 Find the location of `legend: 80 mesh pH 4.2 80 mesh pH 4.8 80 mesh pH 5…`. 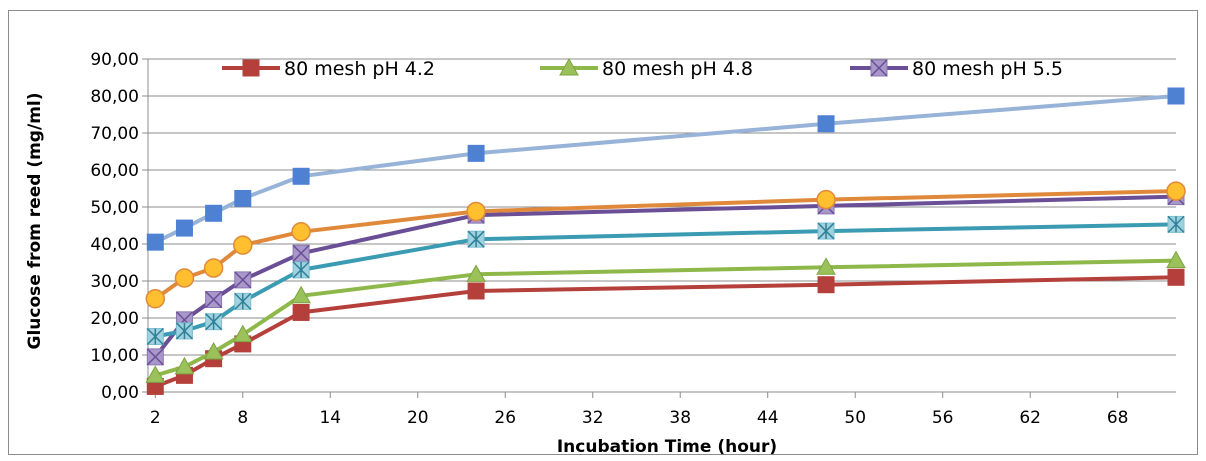

legend: 80 mesh pH 4.2 80 mesh pH 4.8 80 mesh pH 5… is located at coordinates (642, 68).